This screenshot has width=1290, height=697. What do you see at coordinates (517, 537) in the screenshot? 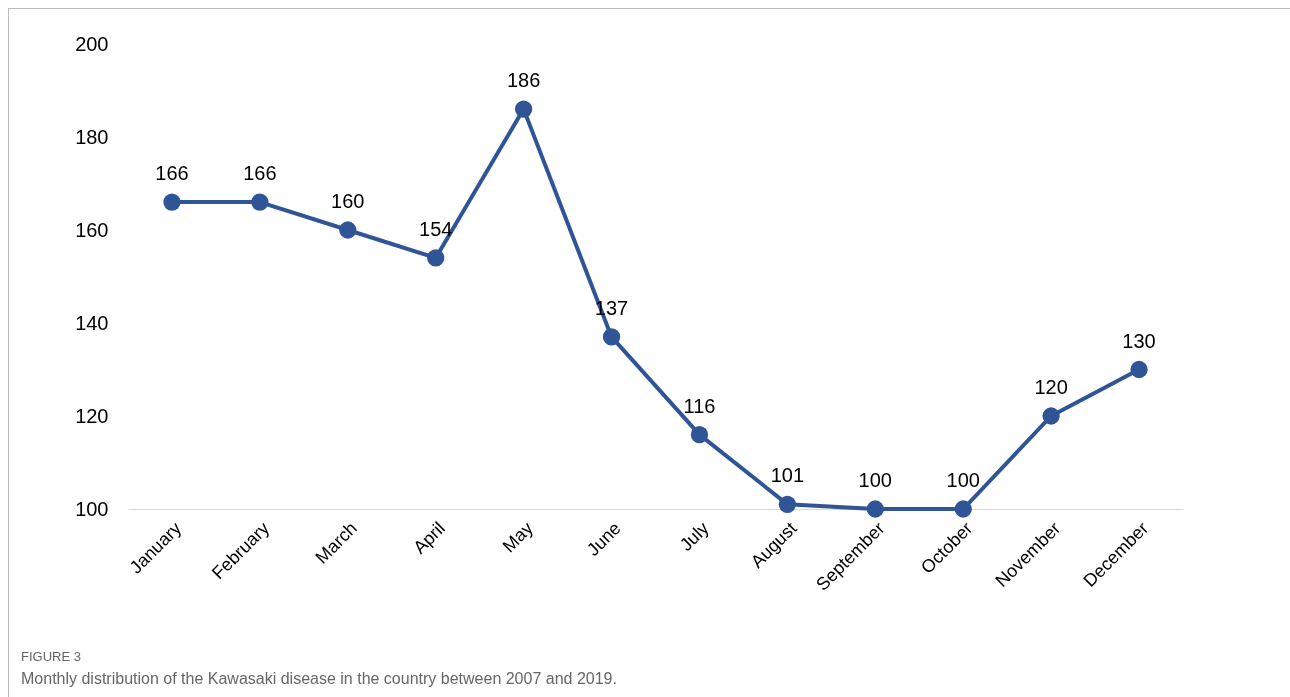
I see `x-tick-label: May` at bounding box center [517, 537].